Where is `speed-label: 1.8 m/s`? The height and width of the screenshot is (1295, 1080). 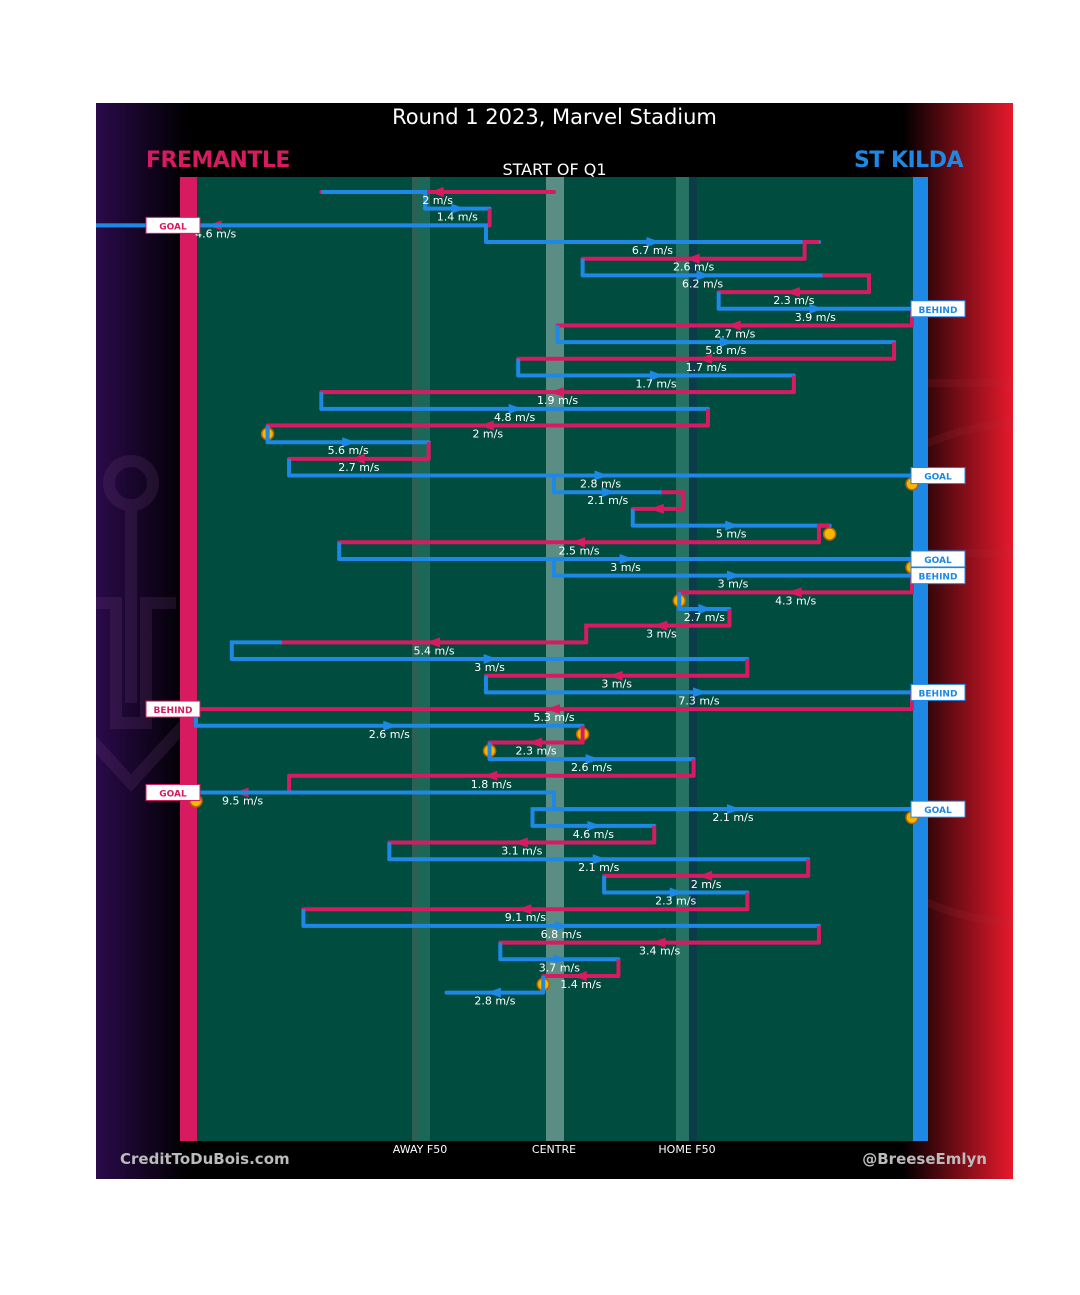
speed-label: 1.8 m/s is located at coordinates (491, 784).